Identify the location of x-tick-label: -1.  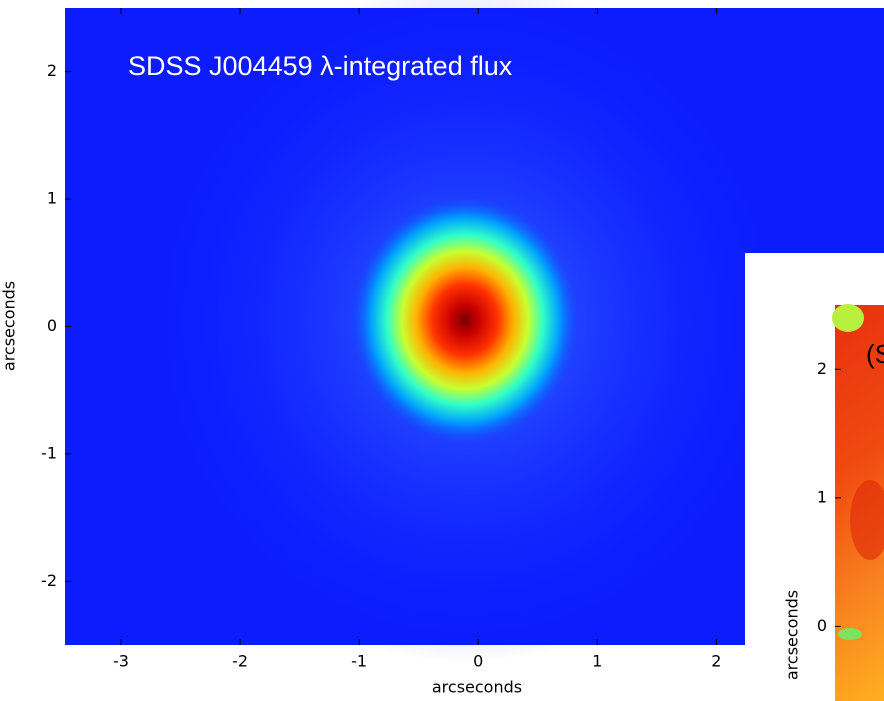
(359, 661).